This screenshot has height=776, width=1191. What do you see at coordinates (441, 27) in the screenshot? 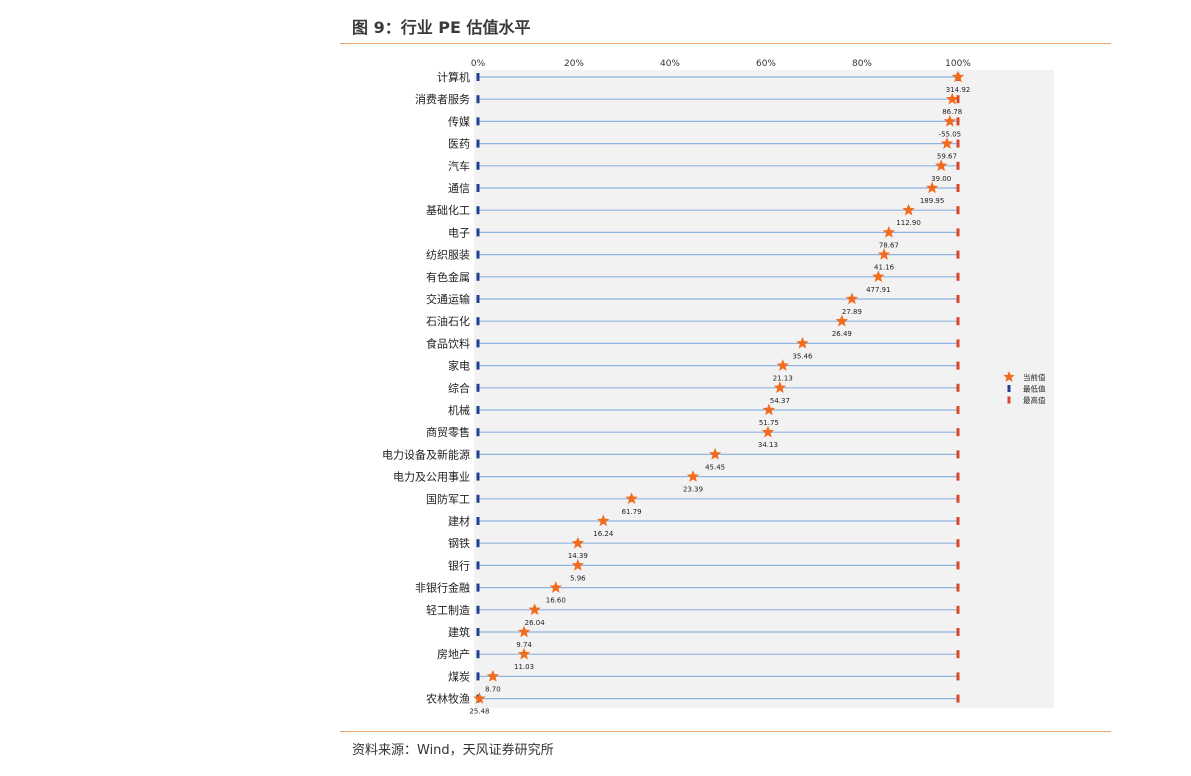
I see `figure-title: 图 9：行业 PE 估值水平` at bounding box center [441, 27].